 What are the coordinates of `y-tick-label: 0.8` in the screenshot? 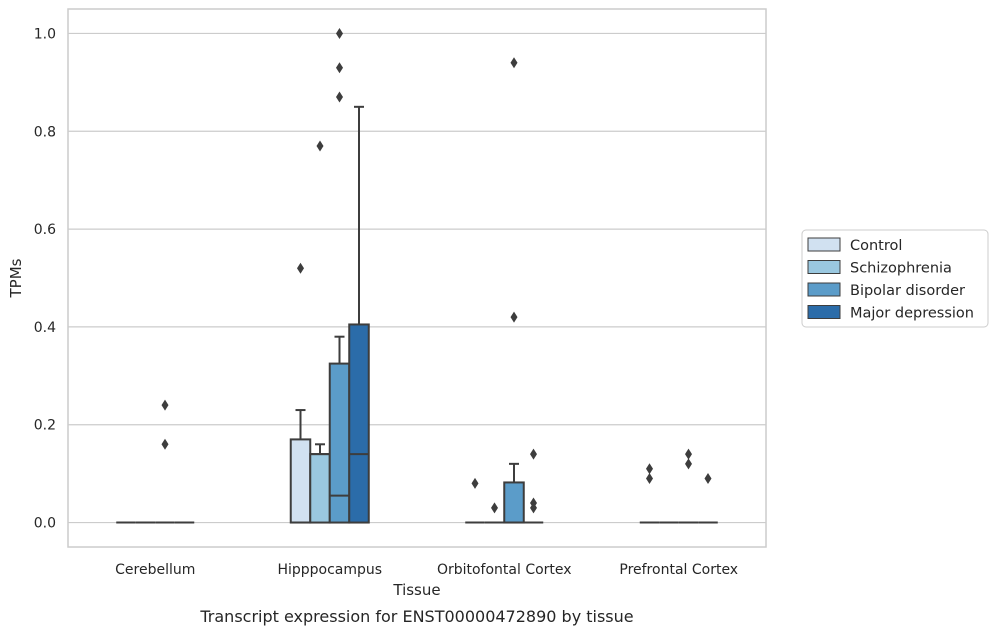 It's located at (45, 132).